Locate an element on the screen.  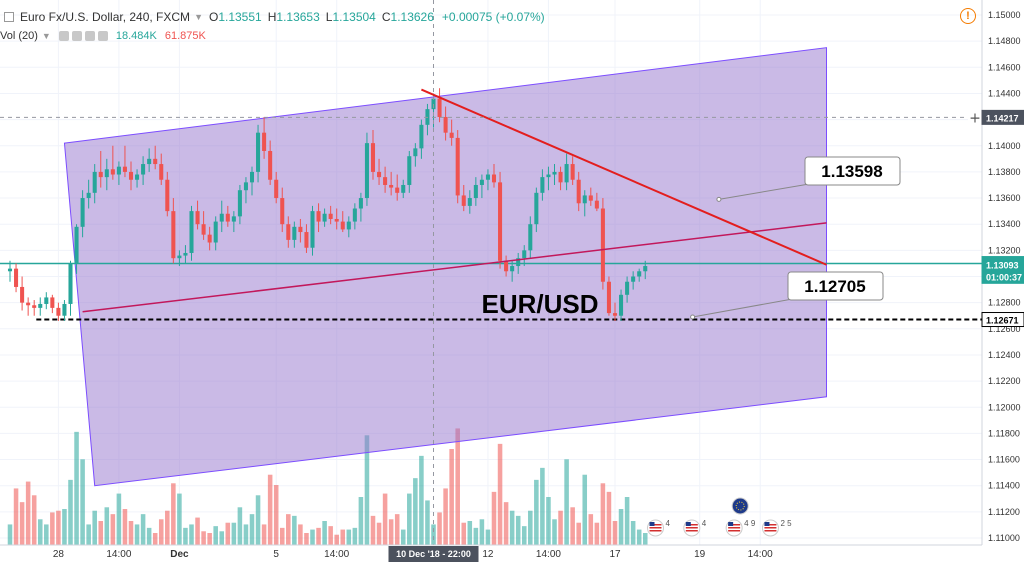
event-markers: 4 4 4 9 2 5 is located at coordinates (720, 517).